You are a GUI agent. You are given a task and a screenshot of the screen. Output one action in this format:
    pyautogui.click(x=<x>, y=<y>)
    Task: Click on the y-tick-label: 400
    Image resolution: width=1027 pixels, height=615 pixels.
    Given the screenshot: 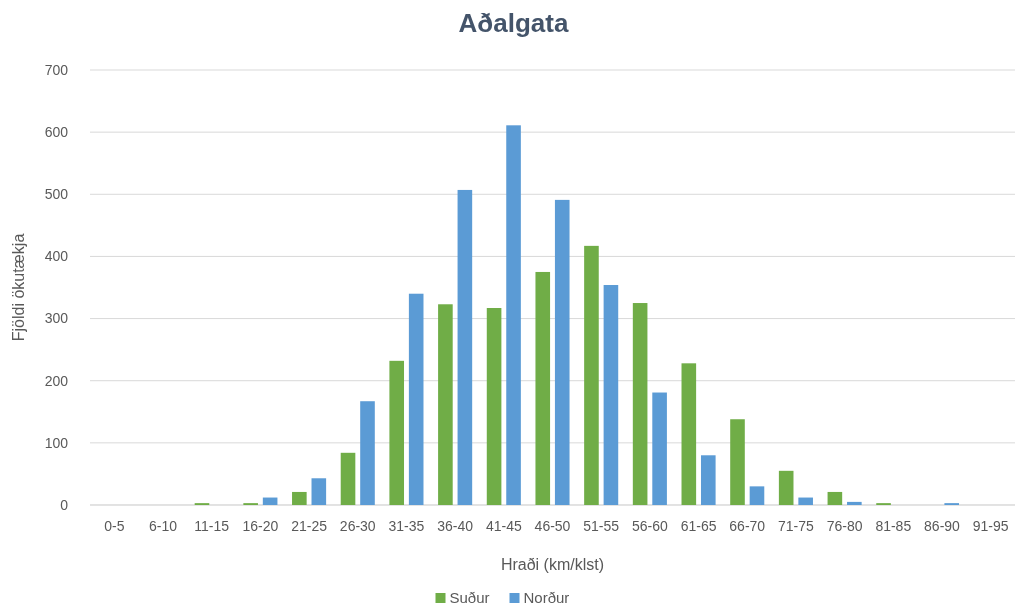 What is the action you would take?
    pyautogui.click(x=56, y=256)
    